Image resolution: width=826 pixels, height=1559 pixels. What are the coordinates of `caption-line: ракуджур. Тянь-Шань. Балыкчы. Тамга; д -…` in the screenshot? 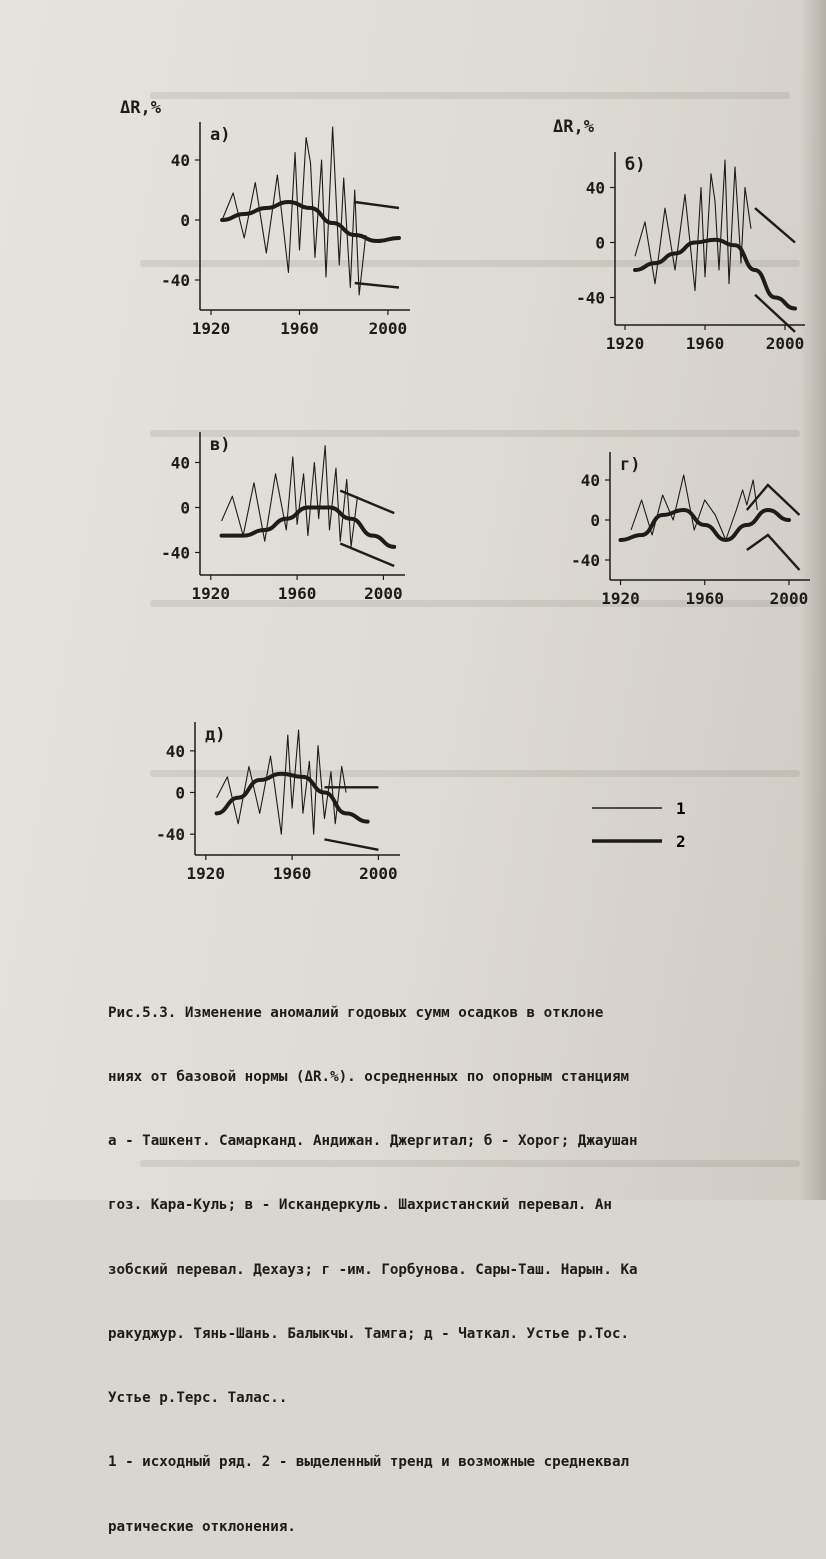 It's located at (369, 1333).